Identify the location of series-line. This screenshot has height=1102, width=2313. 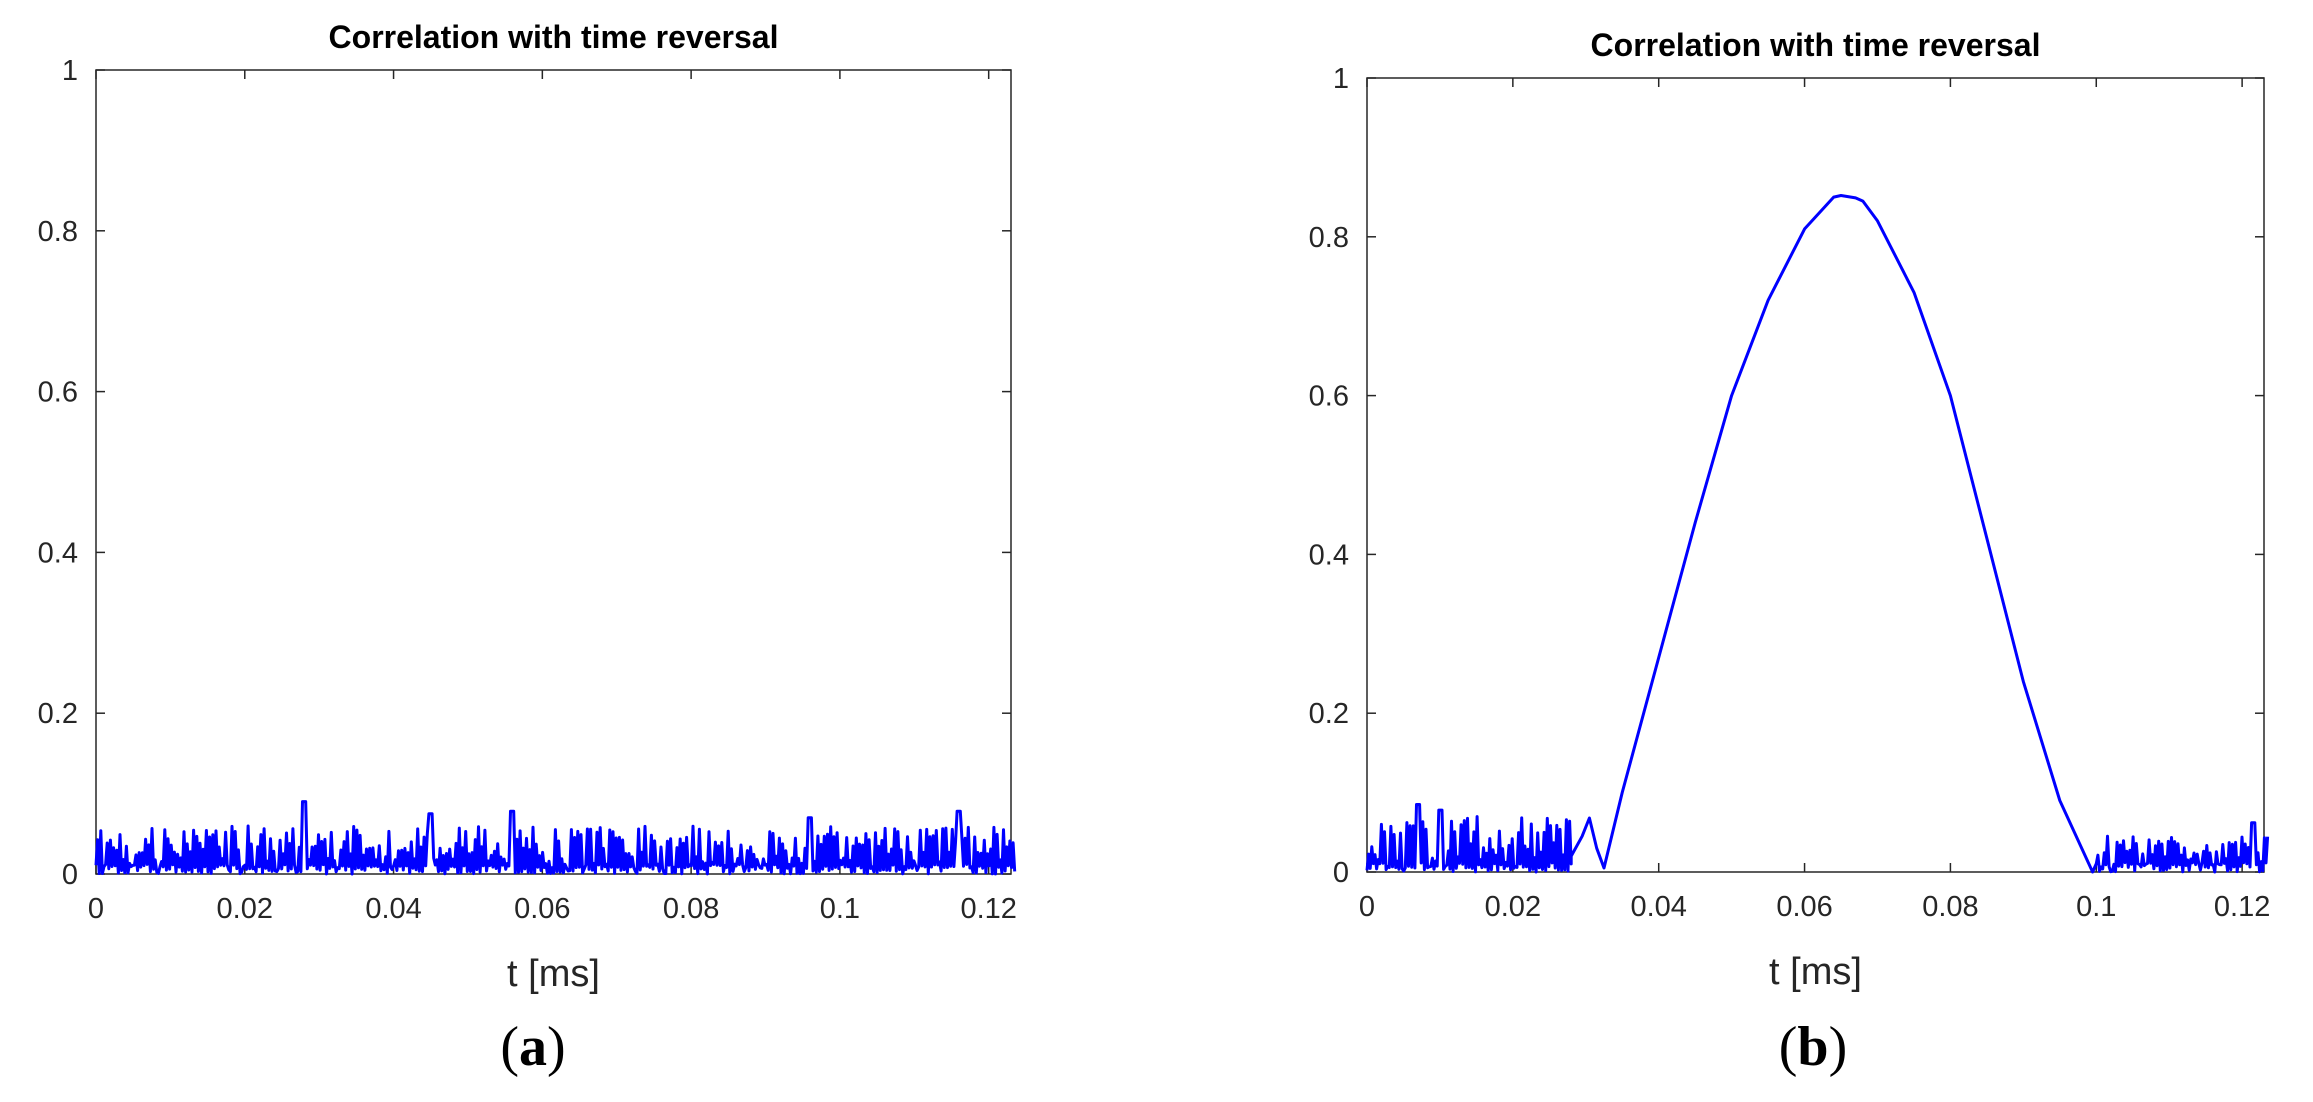
(555, 838).